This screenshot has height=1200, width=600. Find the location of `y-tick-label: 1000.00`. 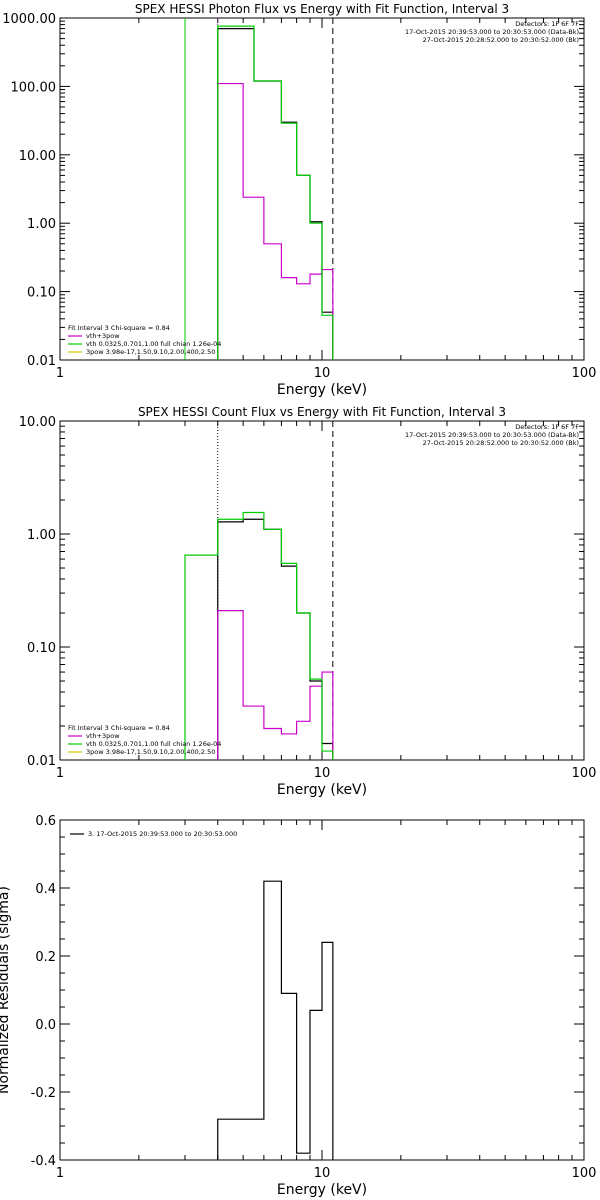

y-tick-label: 1000.00 is located at coordinates (29, 19).